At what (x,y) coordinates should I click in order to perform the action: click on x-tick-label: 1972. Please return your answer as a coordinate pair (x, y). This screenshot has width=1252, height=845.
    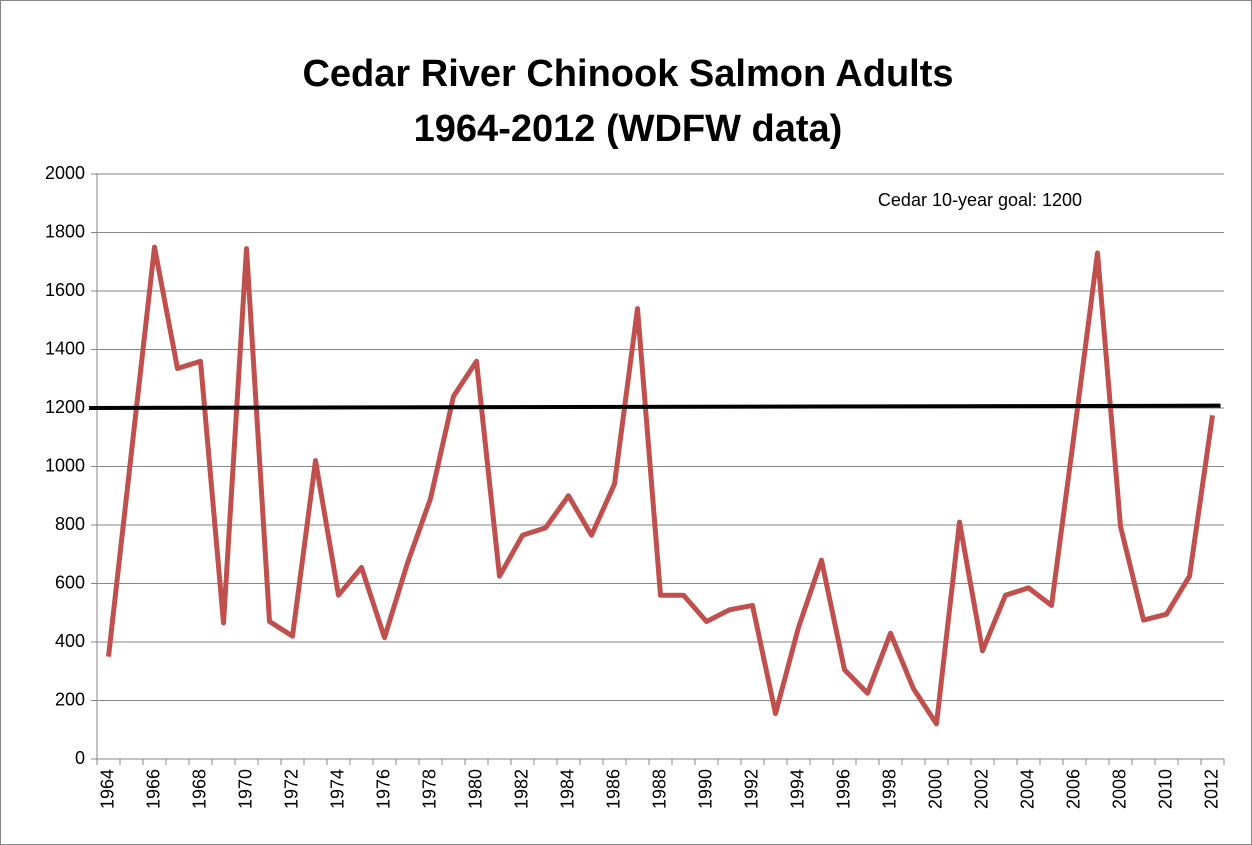
    Looking at the image, I should click on (291, 789).